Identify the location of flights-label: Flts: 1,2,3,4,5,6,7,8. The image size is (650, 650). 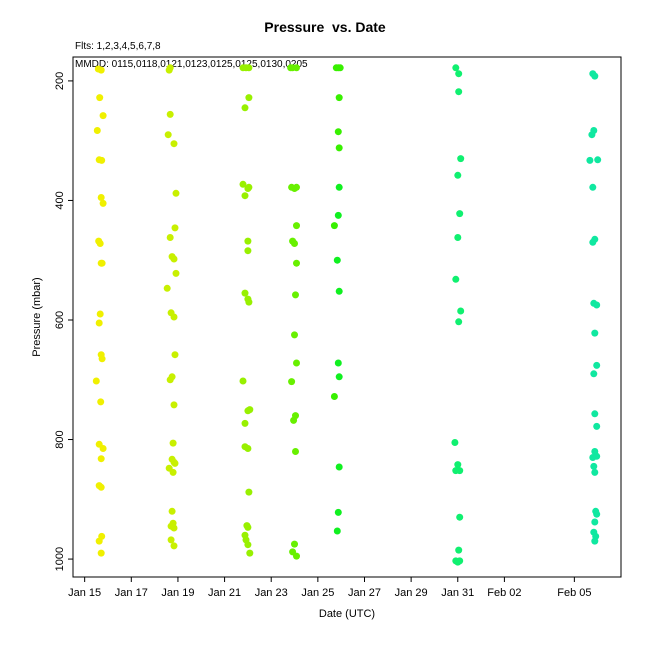
(118, 46).